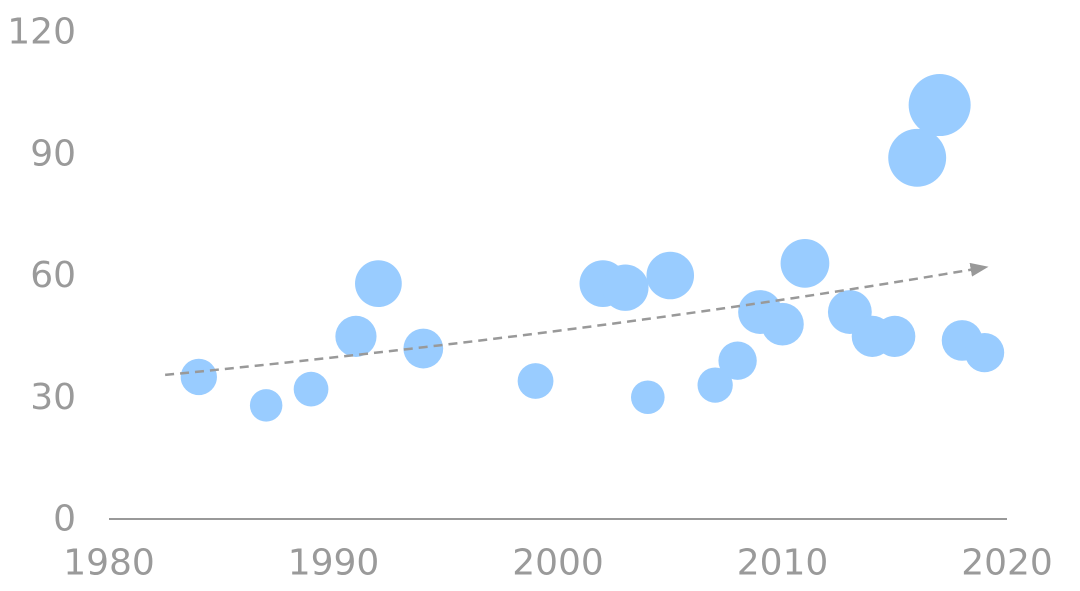 Image resolution: width=1080 pixels, height=591 pixels. Describe the element at coordinates (558, 563) in the screenshot. I see `x-tick-label: 2000` at that location.